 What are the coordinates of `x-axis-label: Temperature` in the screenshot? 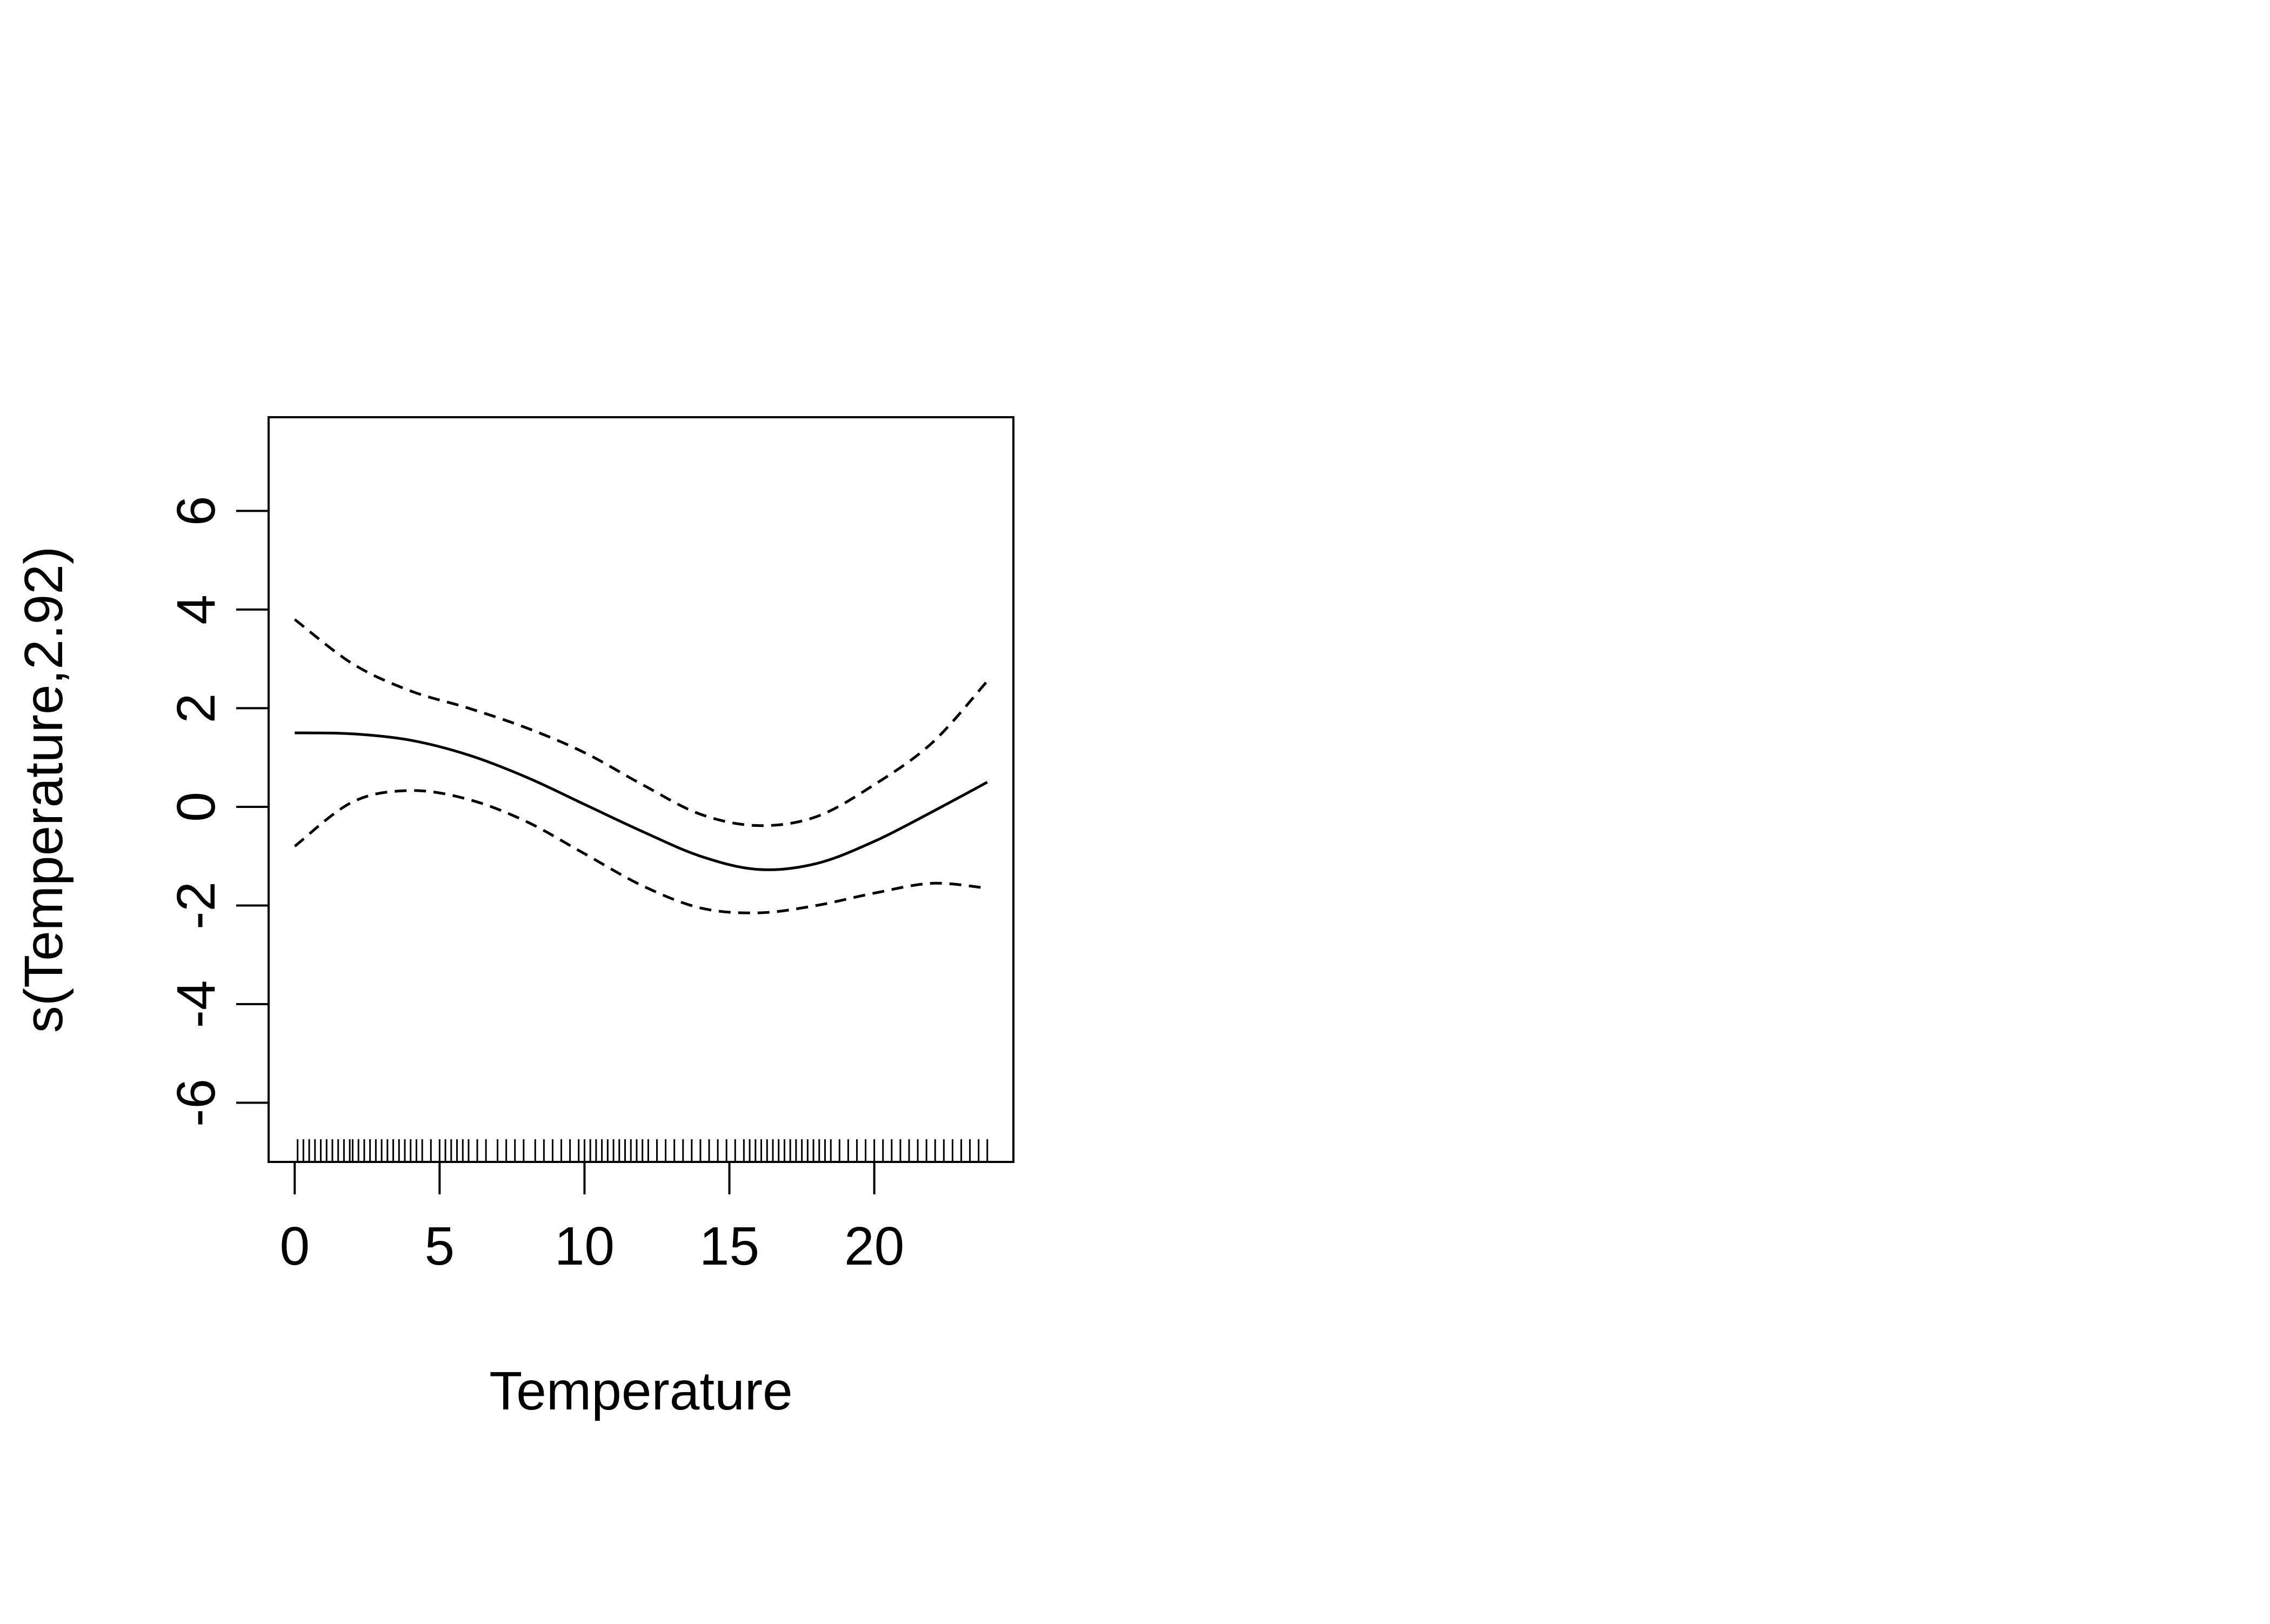 It's located at (640, 1391).